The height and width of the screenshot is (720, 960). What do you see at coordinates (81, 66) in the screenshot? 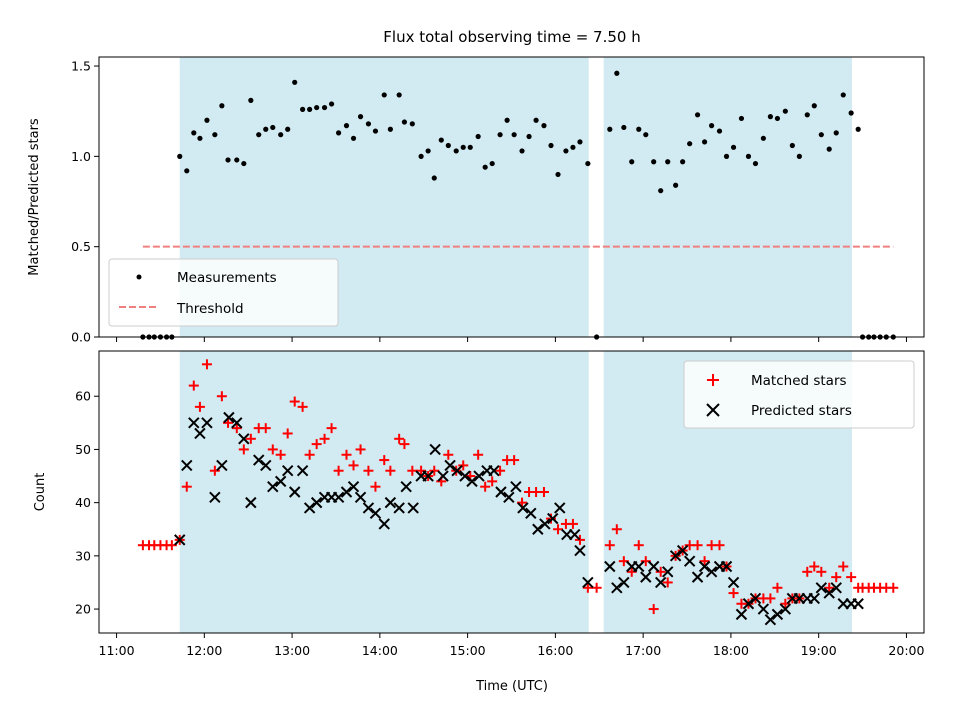
I see `y-tick-label: 1.5` at bounding box center [81, 66].